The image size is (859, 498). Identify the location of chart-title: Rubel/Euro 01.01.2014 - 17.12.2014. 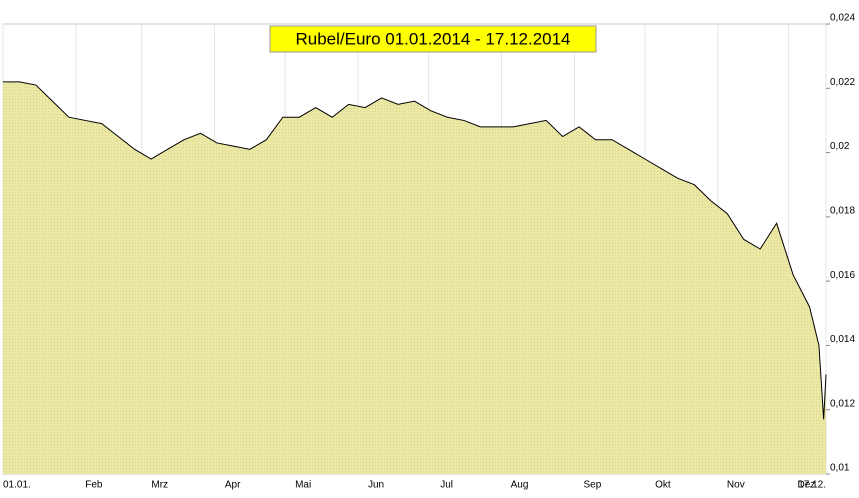
(432, 38).